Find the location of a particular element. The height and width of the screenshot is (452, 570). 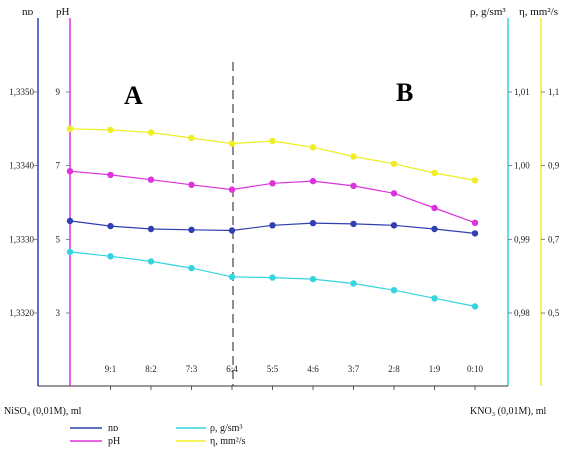

eta-axis-title: η, mm²/s is located at coordinates (538, 12).